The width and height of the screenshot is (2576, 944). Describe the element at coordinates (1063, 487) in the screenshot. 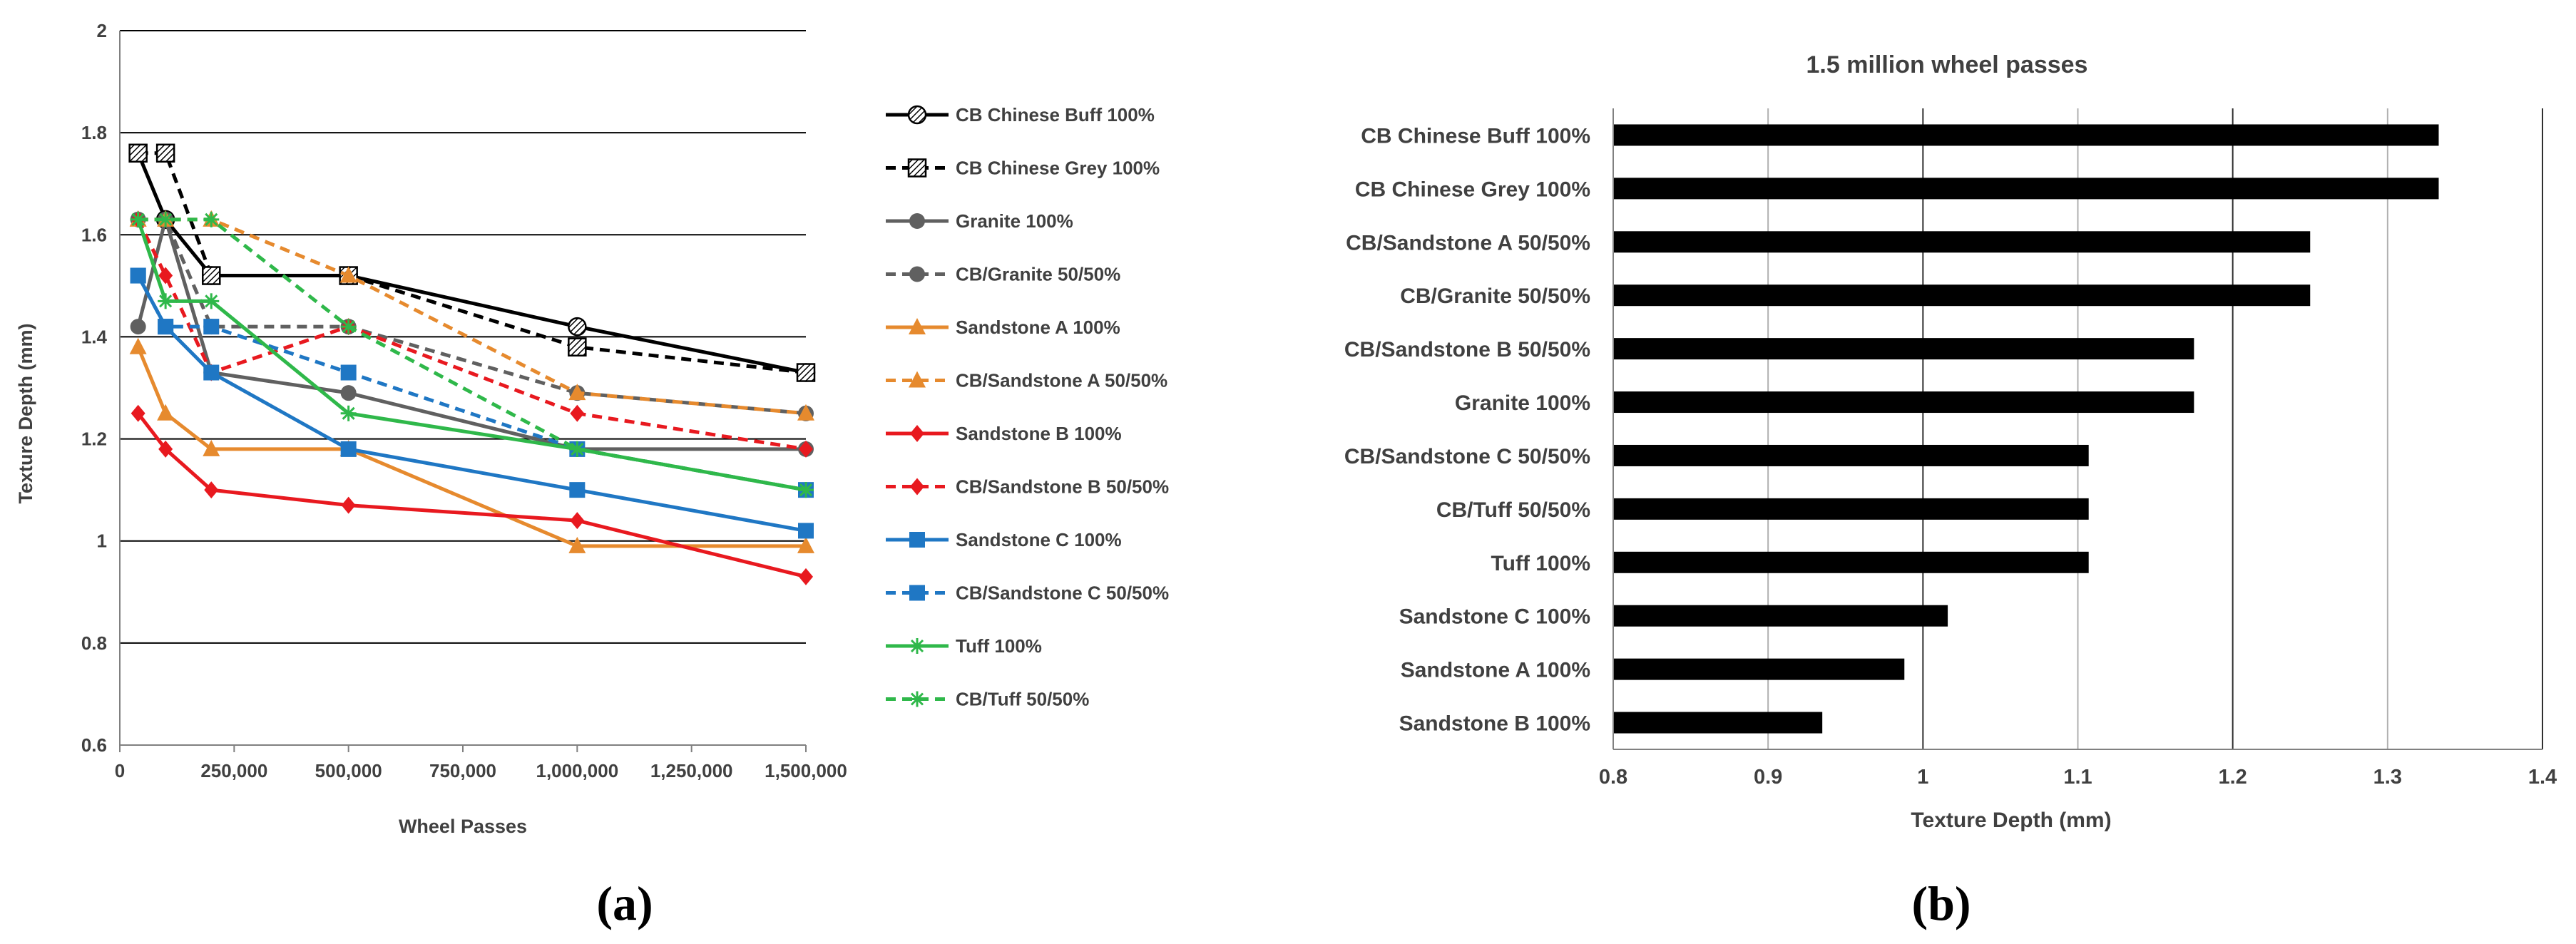

I see `legend-label: CB/Sandstone B 50/50%` at that location.